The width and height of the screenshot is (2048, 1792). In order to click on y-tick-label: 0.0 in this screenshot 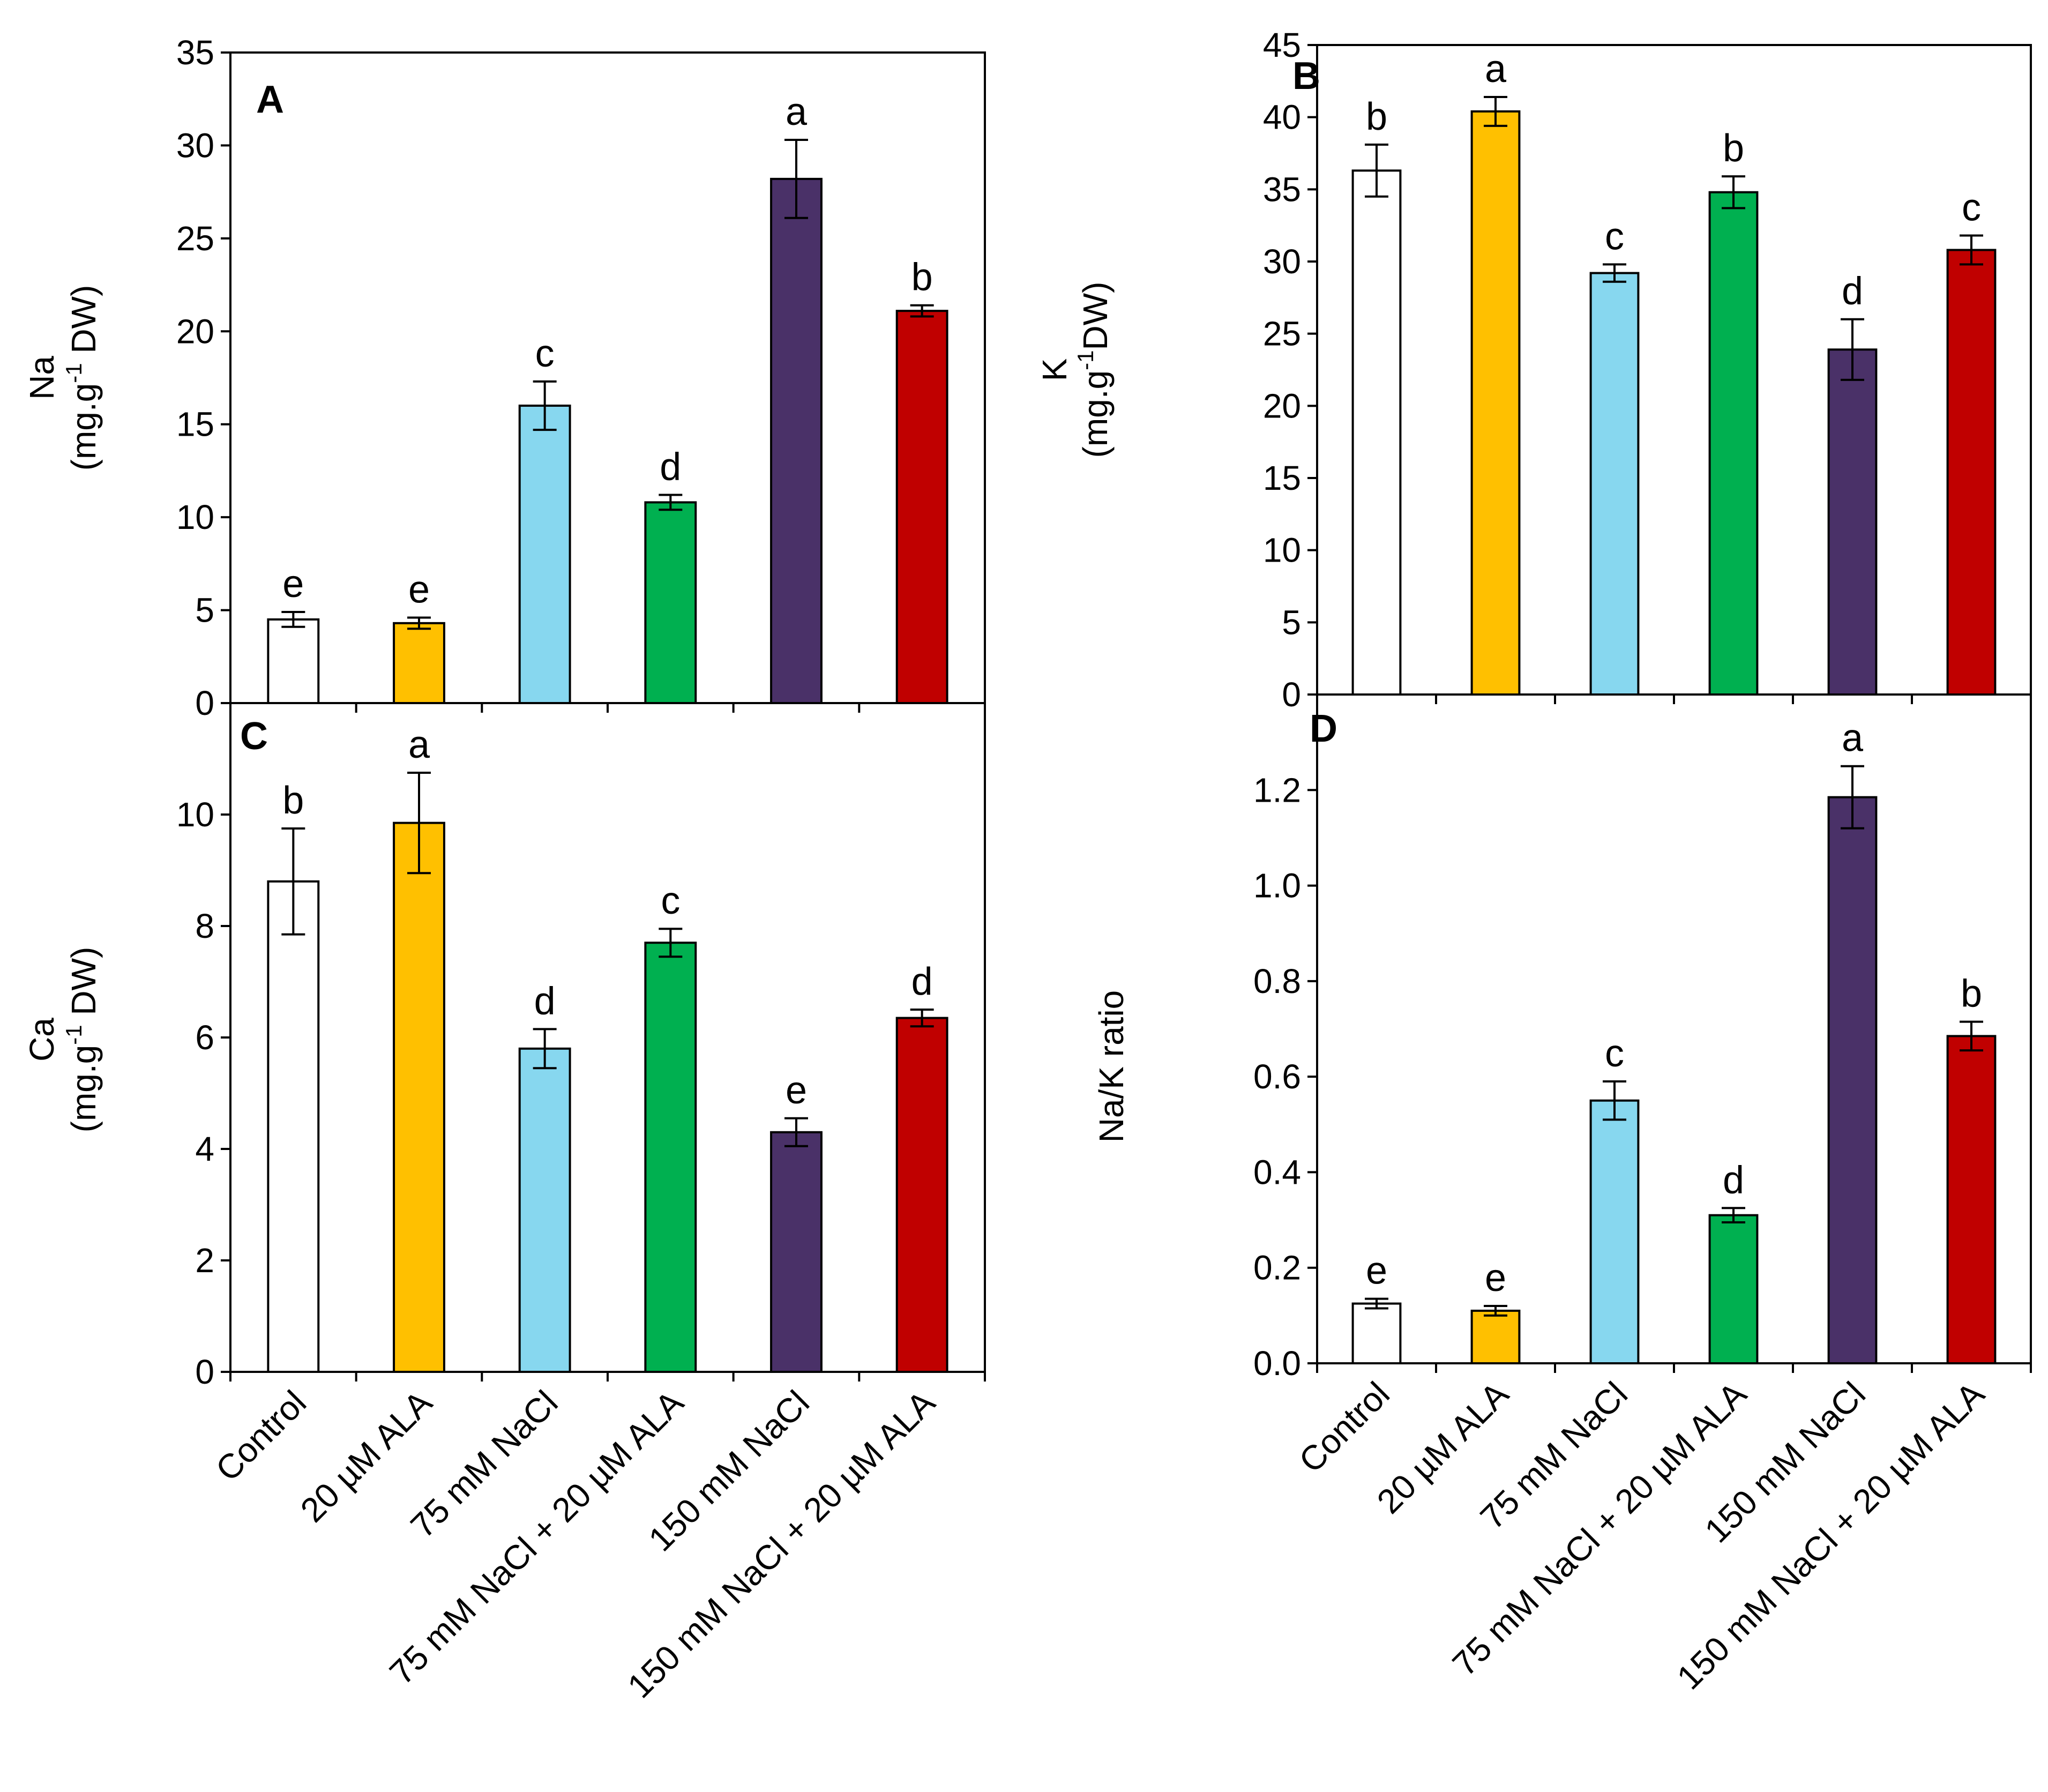, I will do `click(1277, 1364)`.